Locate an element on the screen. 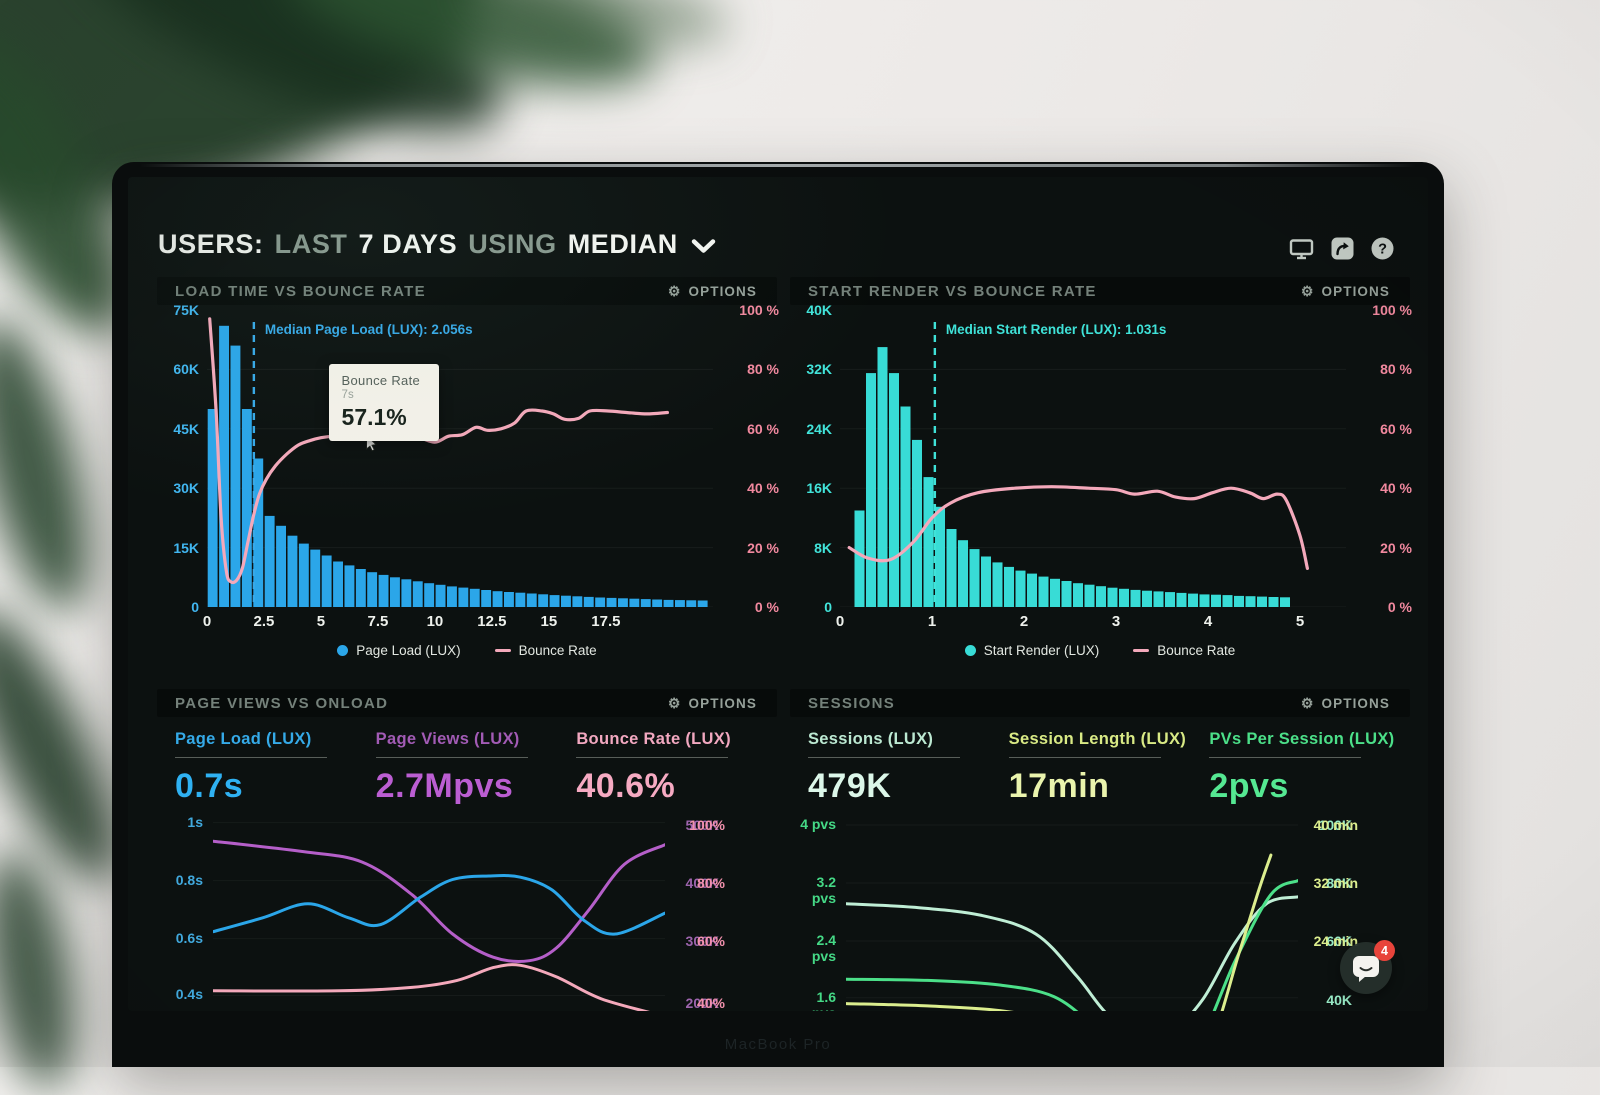 Image resolution: width=1600 pixels, height=1095 pixels. legend-item: Page Load (LUX) is located at coordinates (399, 650).